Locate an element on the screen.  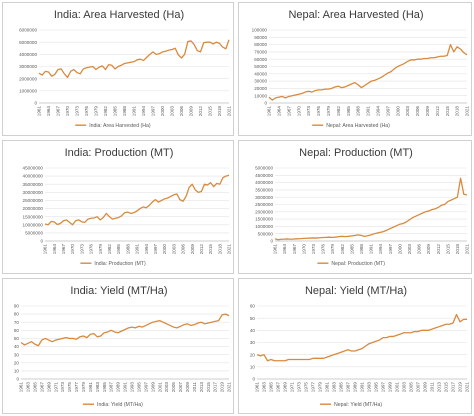
india-production-x-tick: 2000 is located at coordinates (164, 249).